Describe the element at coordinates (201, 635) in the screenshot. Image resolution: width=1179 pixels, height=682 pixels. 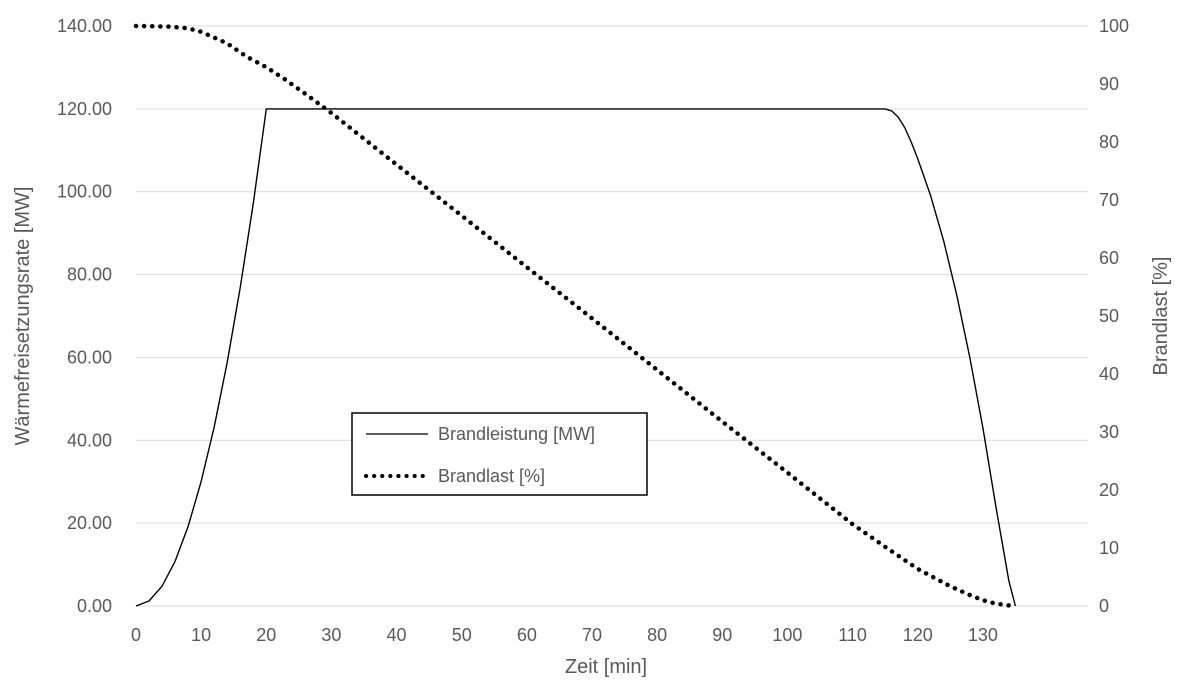
I see `x-tick-label: 10` at that location.